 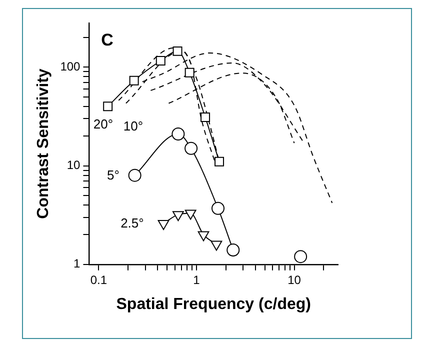 I want to click on annotation: C, so click(x=107, y=40).